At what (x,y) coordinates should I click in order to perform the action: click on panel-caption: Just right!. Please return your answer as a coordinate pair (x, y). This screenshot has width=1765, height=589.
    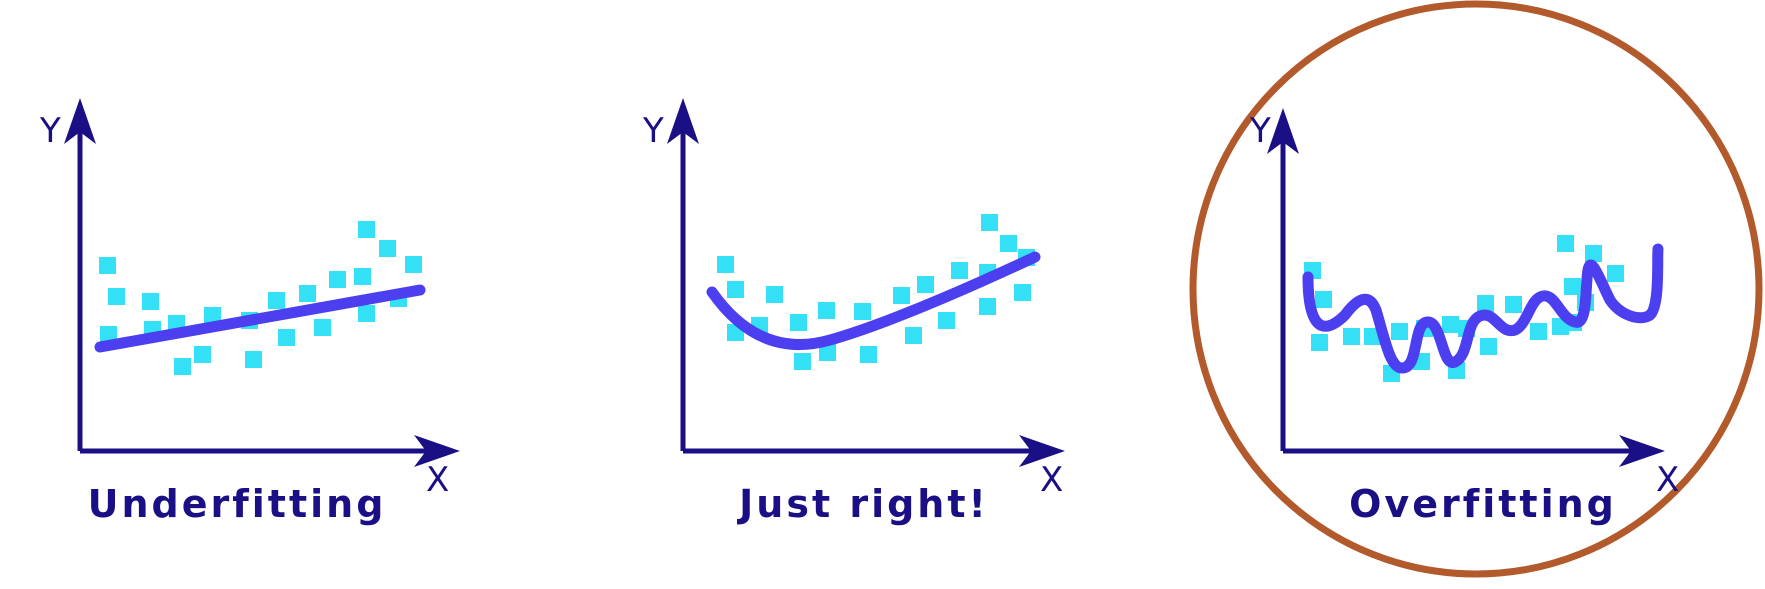
    Looking at the image, I should click on (864, 504).